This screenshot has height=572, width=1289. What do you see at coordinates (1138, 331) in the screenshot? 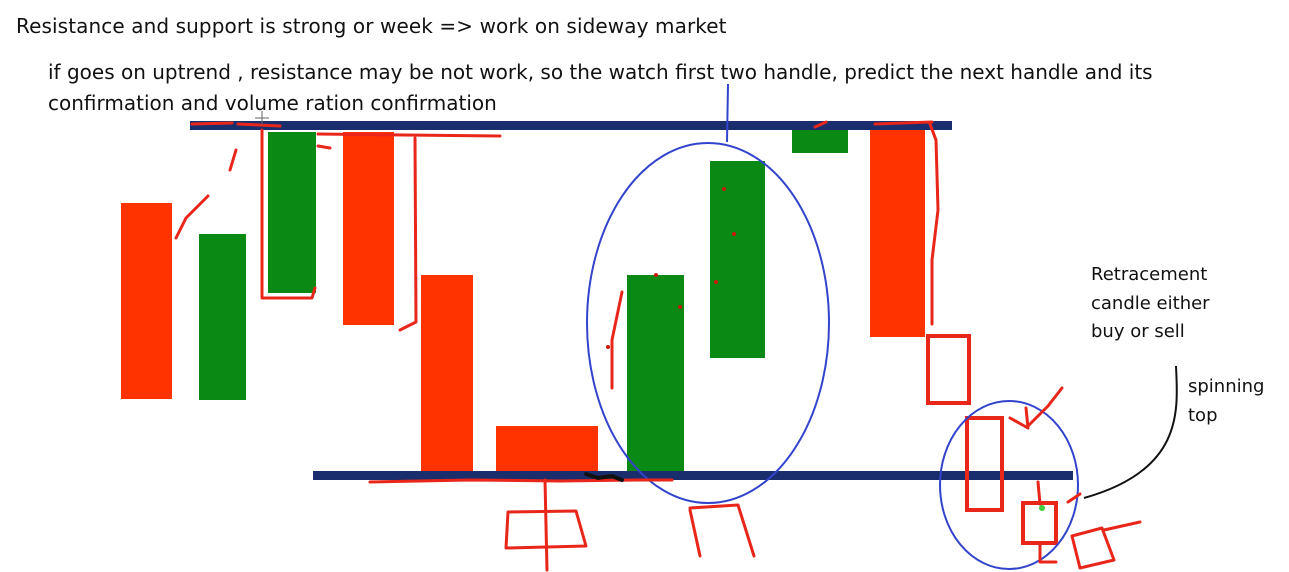
I see `retracement-label-line-3: buy or sell` at bounding box center [1138, 331].